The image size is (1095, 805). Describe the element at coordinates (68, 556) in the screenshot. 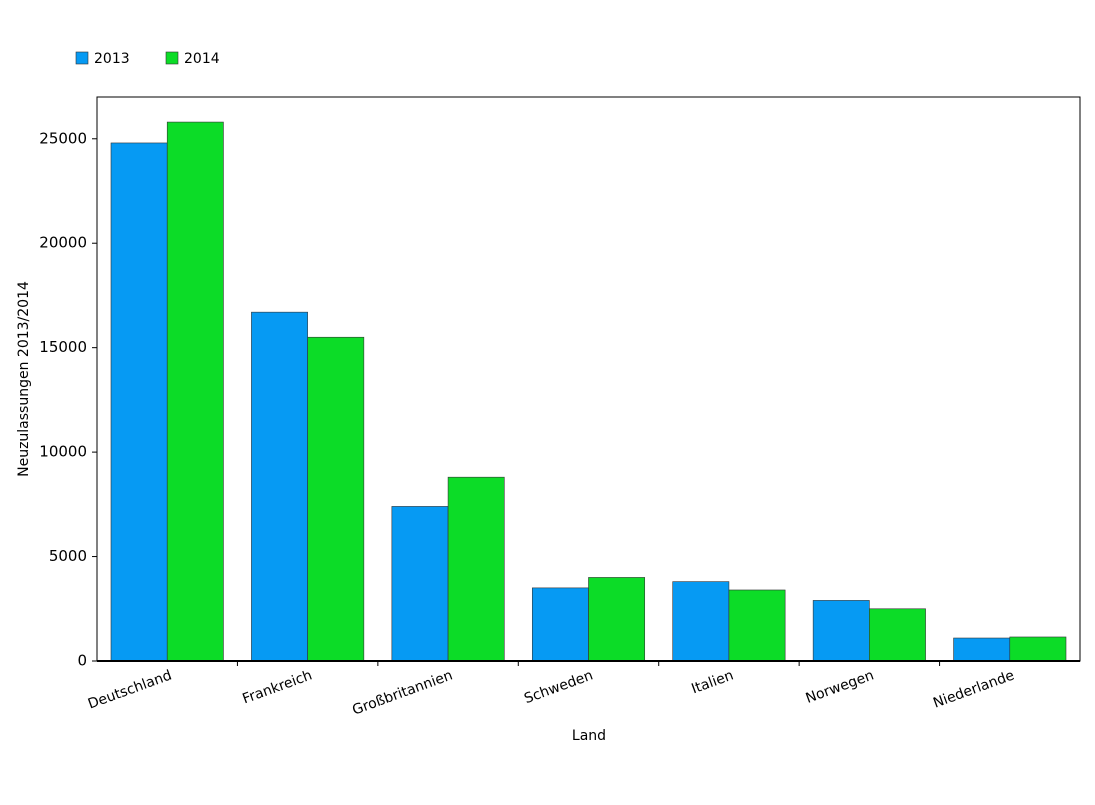

I see `y-tick-label: 5000` at that location.